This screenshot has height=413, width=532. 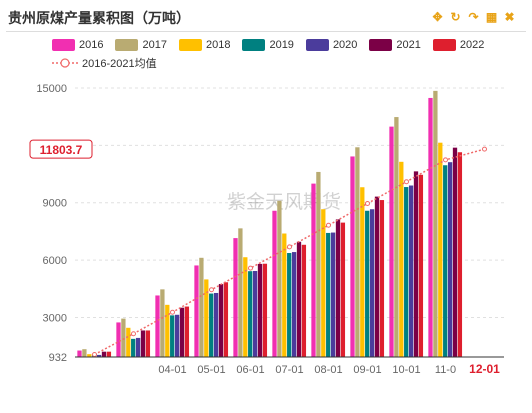 What do you see at coordinates (395, 45) in the screenshot?
I see `legend-item-2021: 2021` at bounding box center [395, 45].